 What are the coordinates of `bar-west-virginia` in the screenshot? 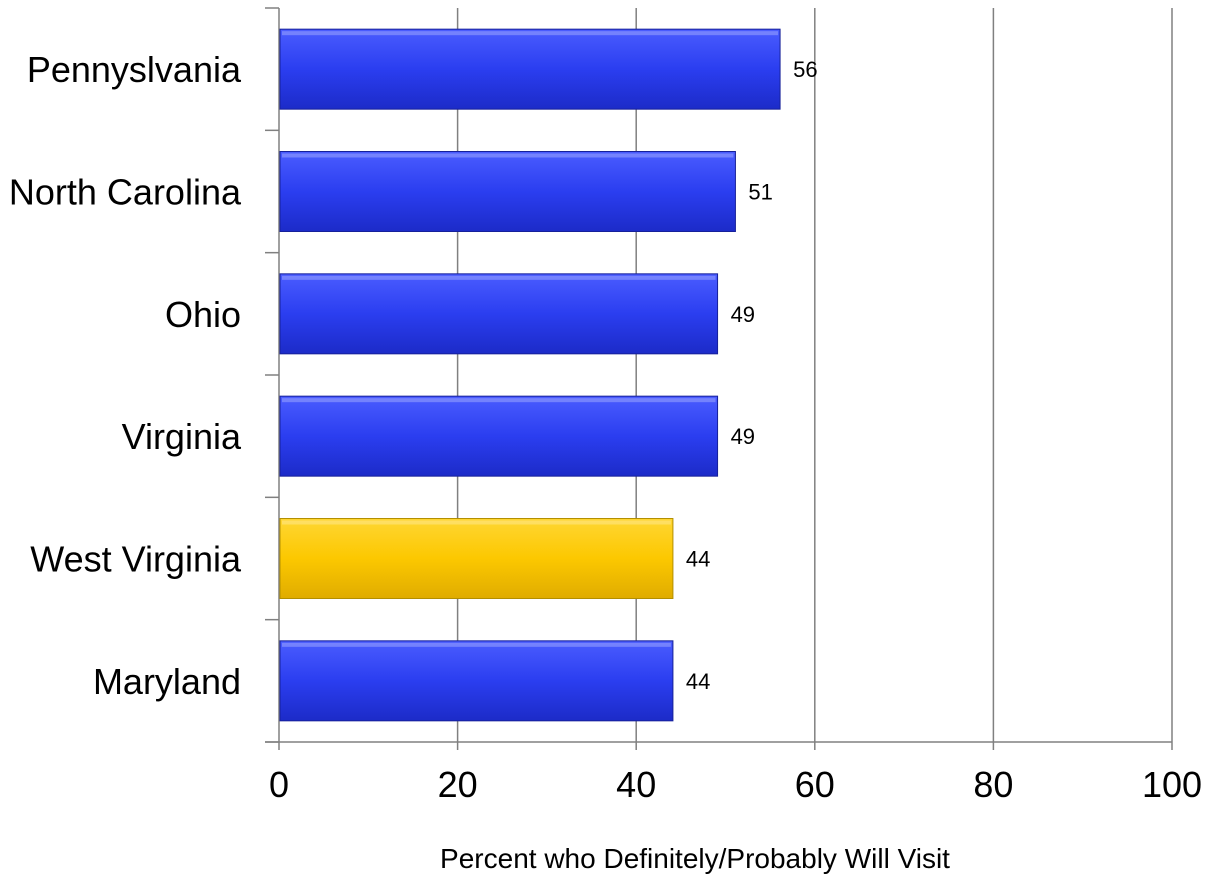 It's located at (476, 558).